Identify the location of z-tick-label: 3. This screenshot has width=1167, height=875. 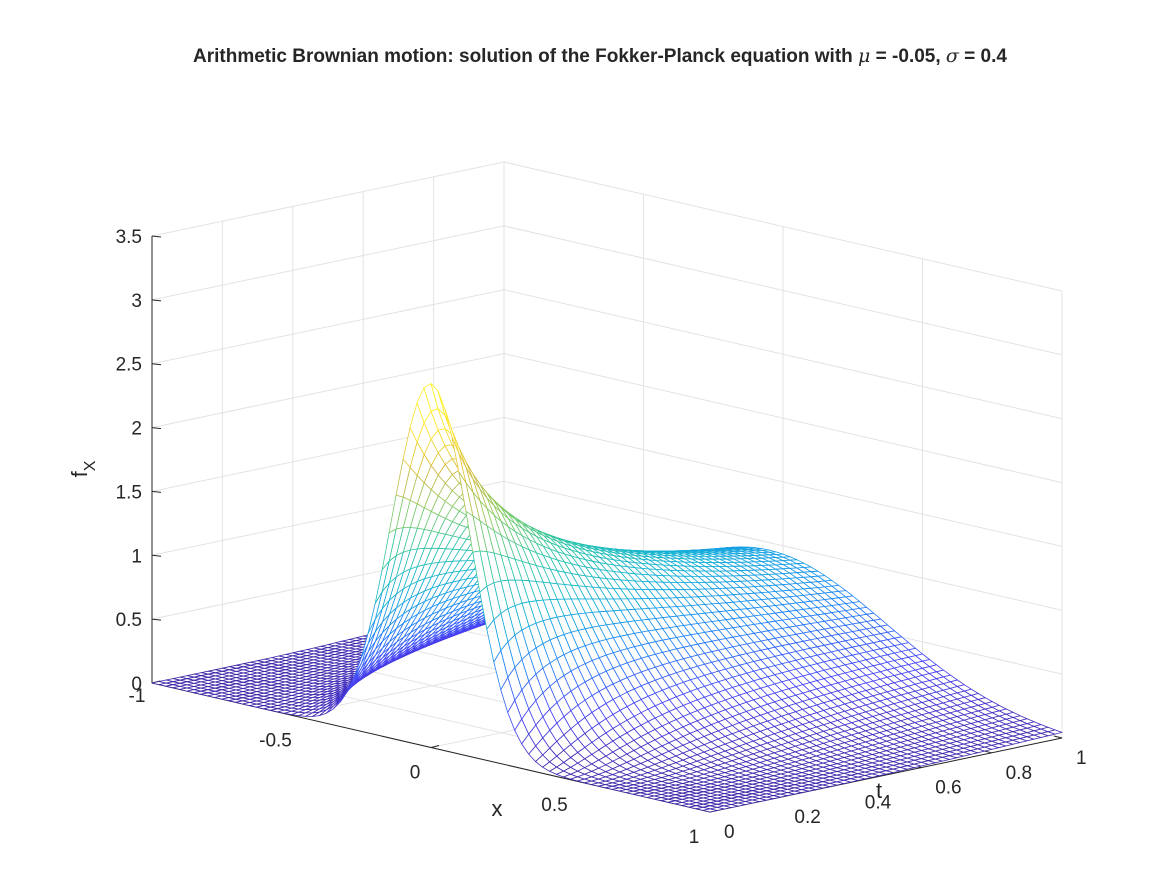
(136, 301).